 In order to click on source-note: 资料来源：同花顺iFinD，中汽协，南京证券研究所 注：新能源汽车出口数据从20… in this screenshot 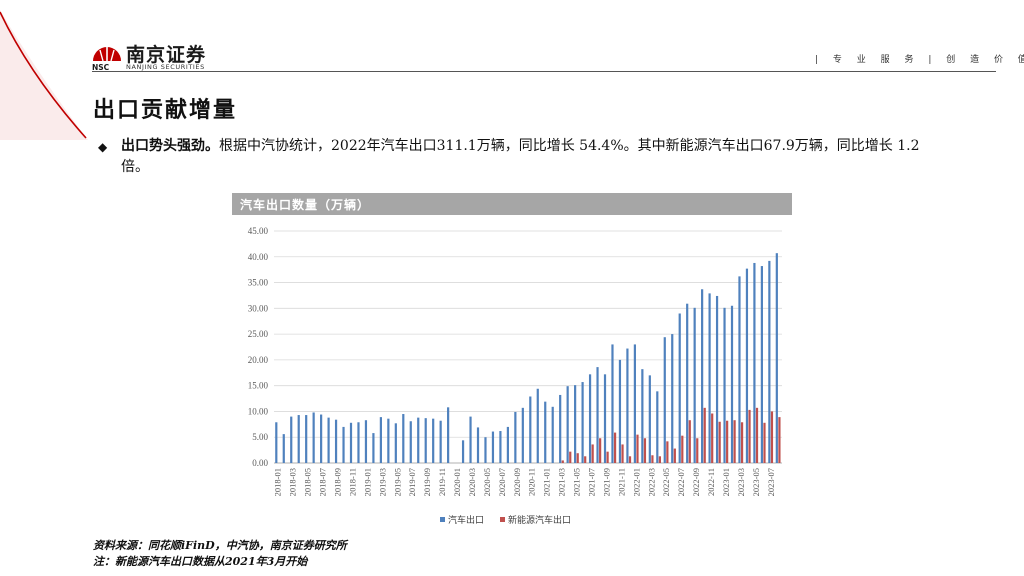, I will do `click(220, 554)`.